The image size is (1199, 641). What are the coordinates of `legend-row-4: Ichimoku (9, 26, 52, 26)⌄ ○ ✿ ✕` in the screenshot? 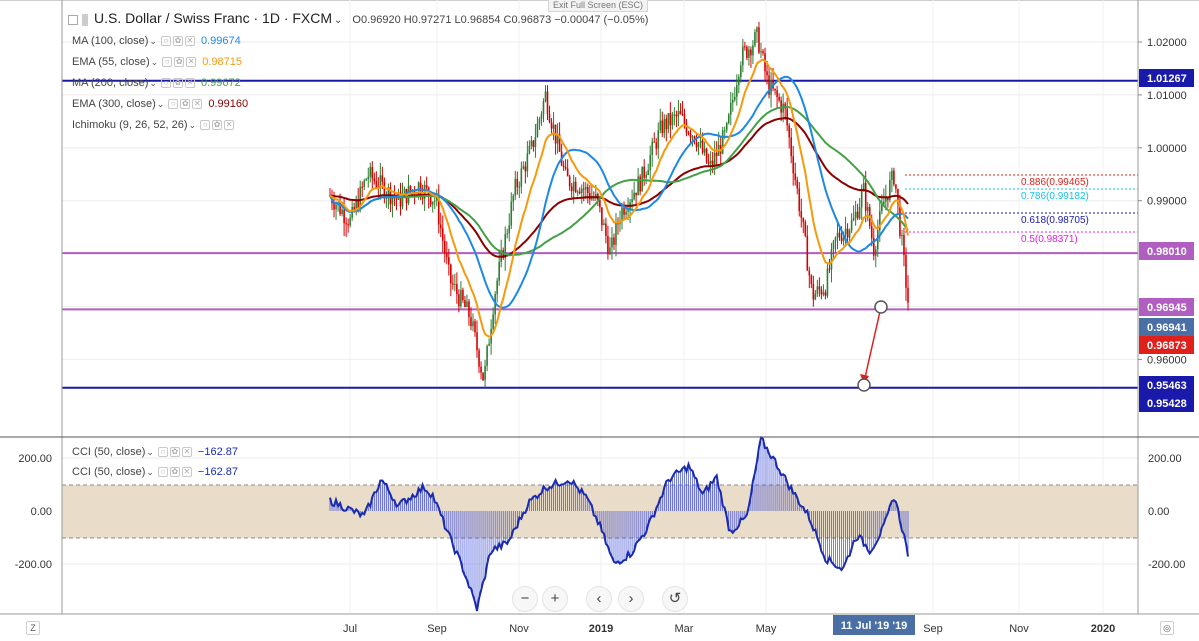 It's located at (156, 125).